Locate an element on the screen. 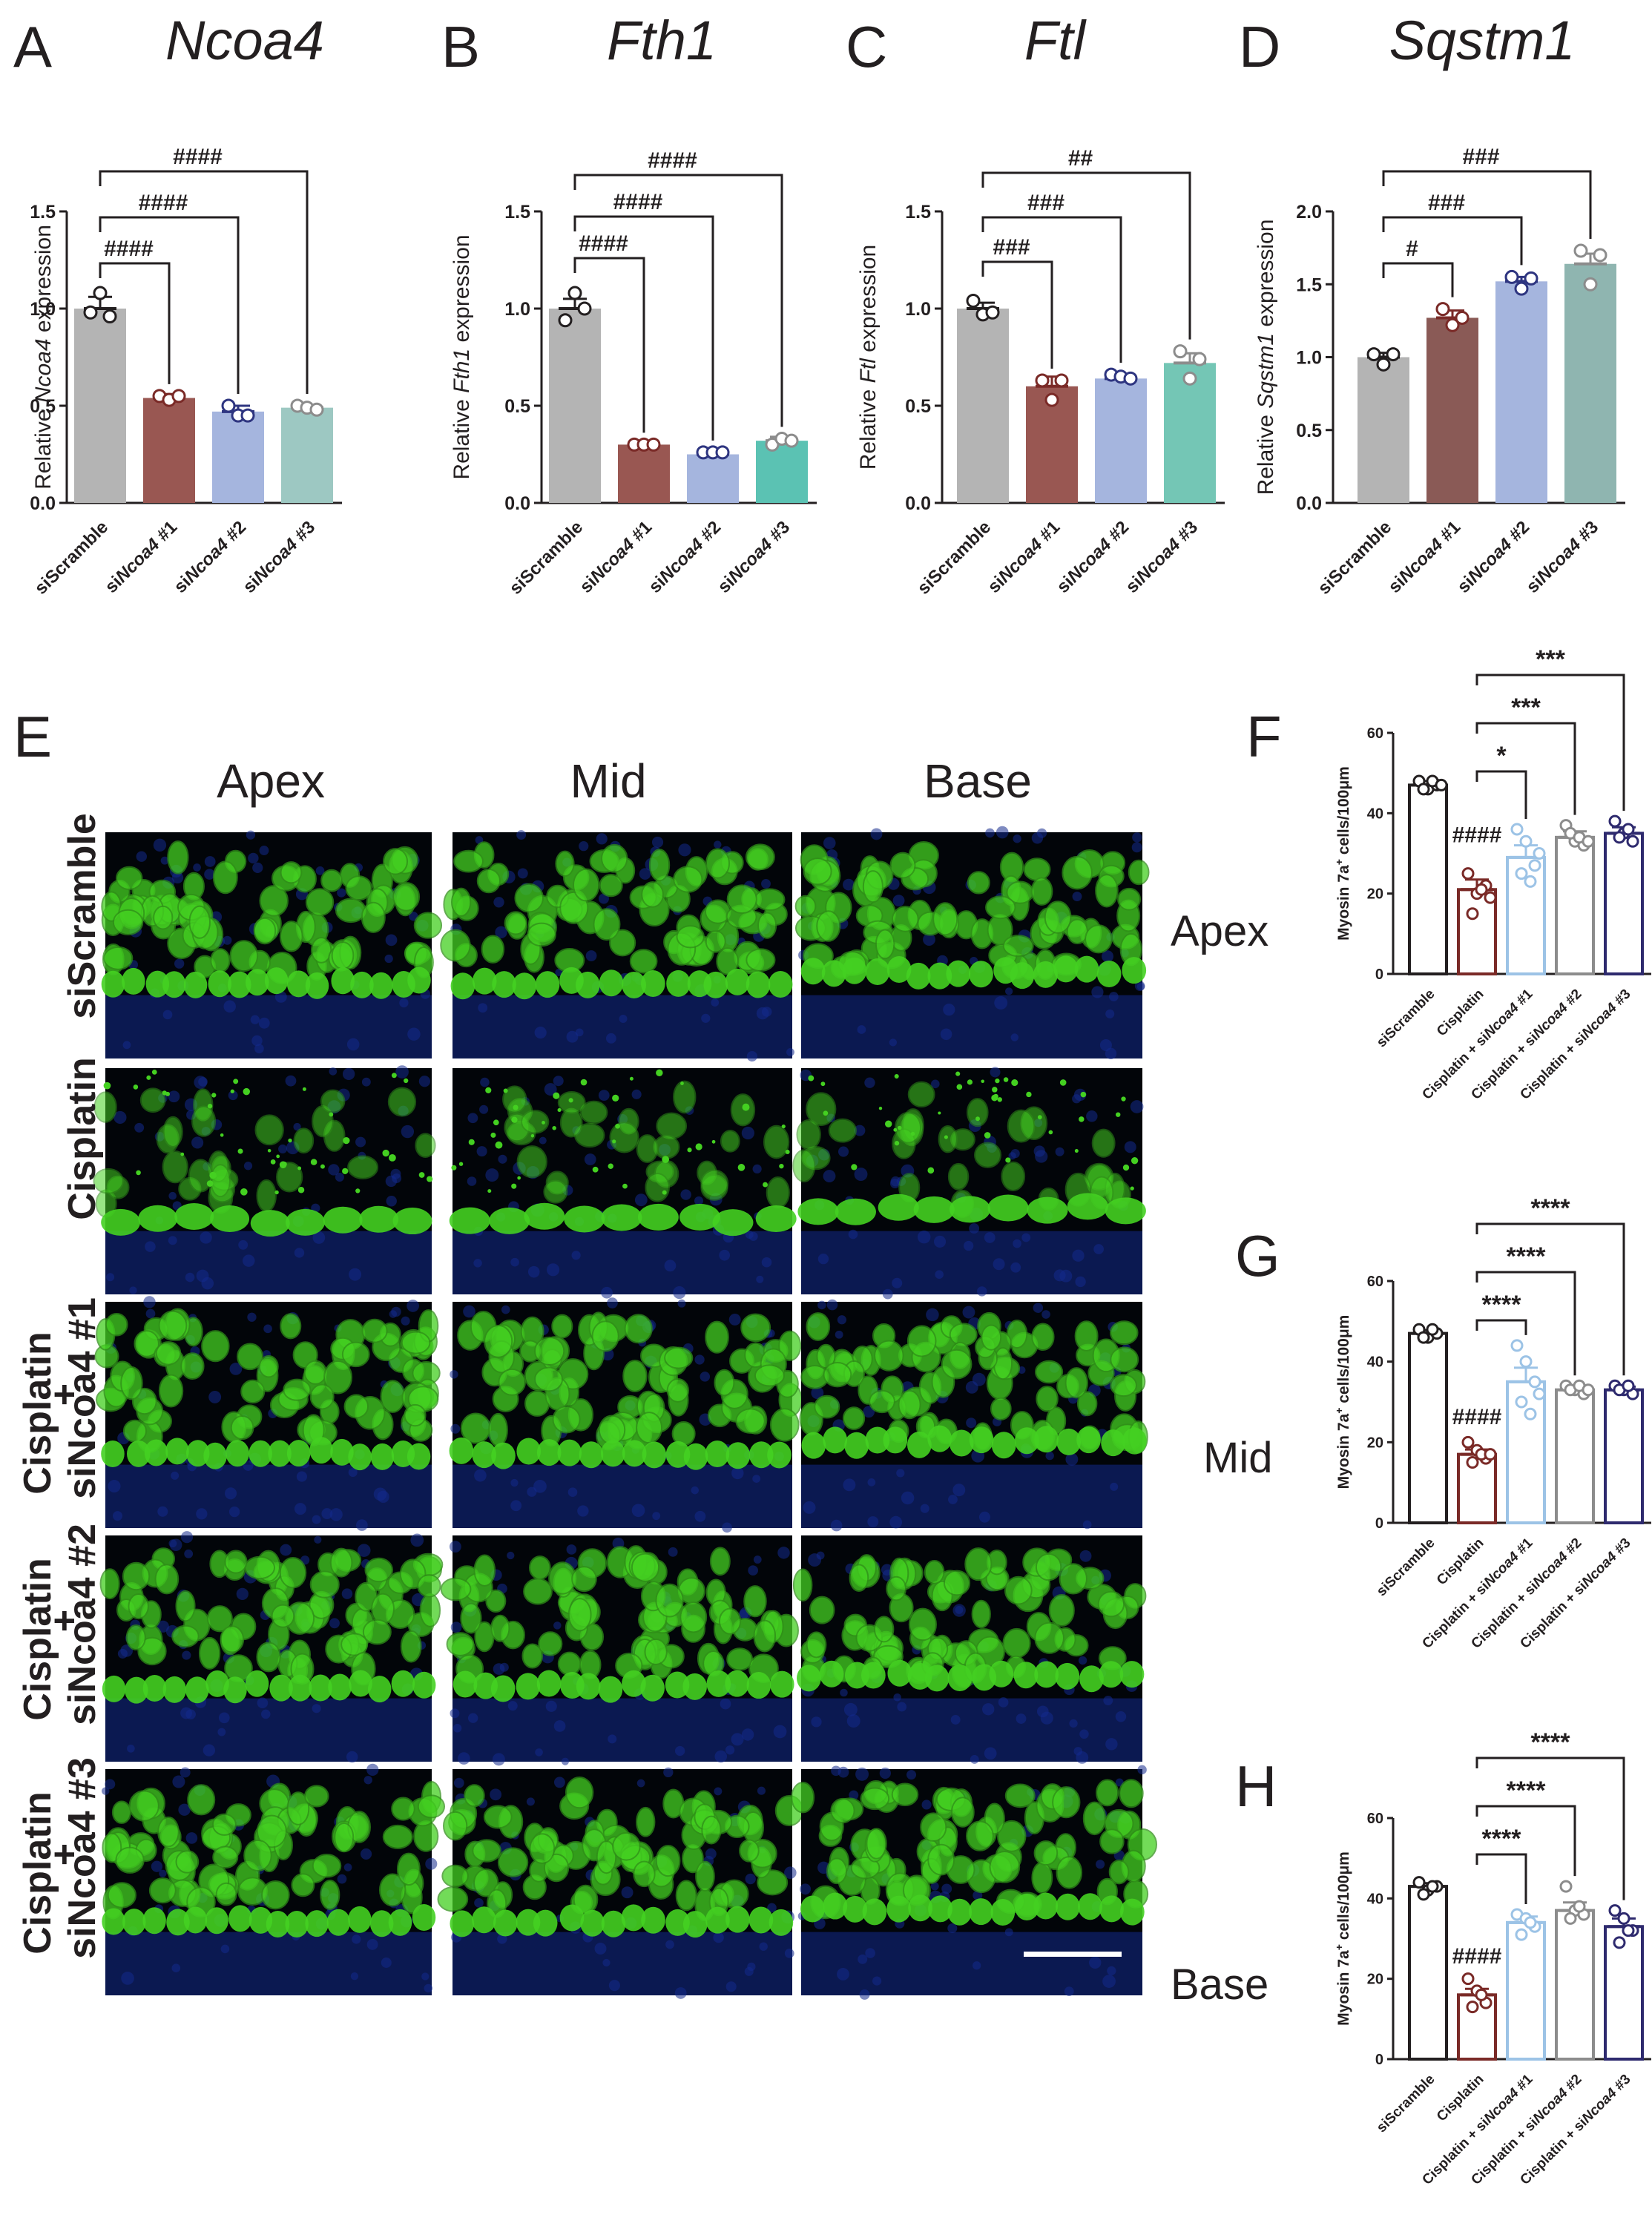  y-axis-label: Relative Fth1 expression is located at coordinates (462, 356).